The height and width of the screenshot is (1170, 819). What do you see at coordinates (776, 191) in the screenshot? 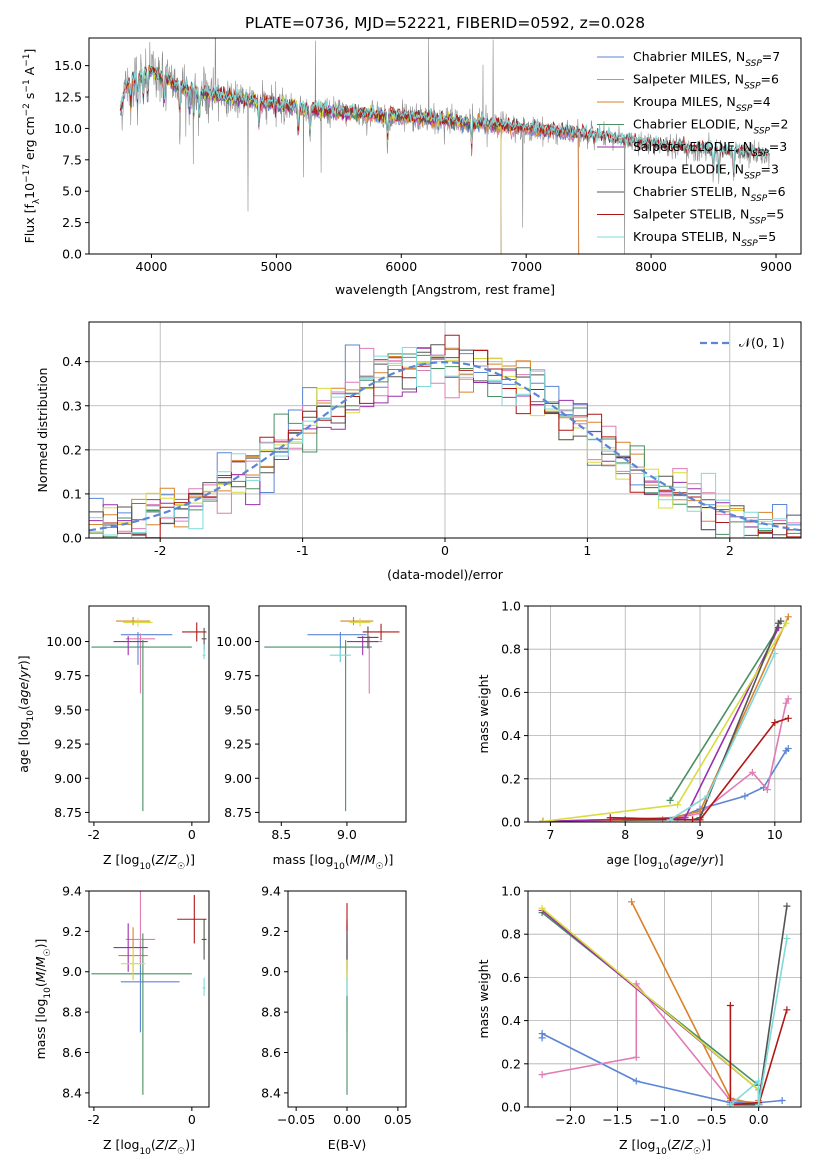
I see `legend-entry-part: =6` at bounding box center [776, 191].